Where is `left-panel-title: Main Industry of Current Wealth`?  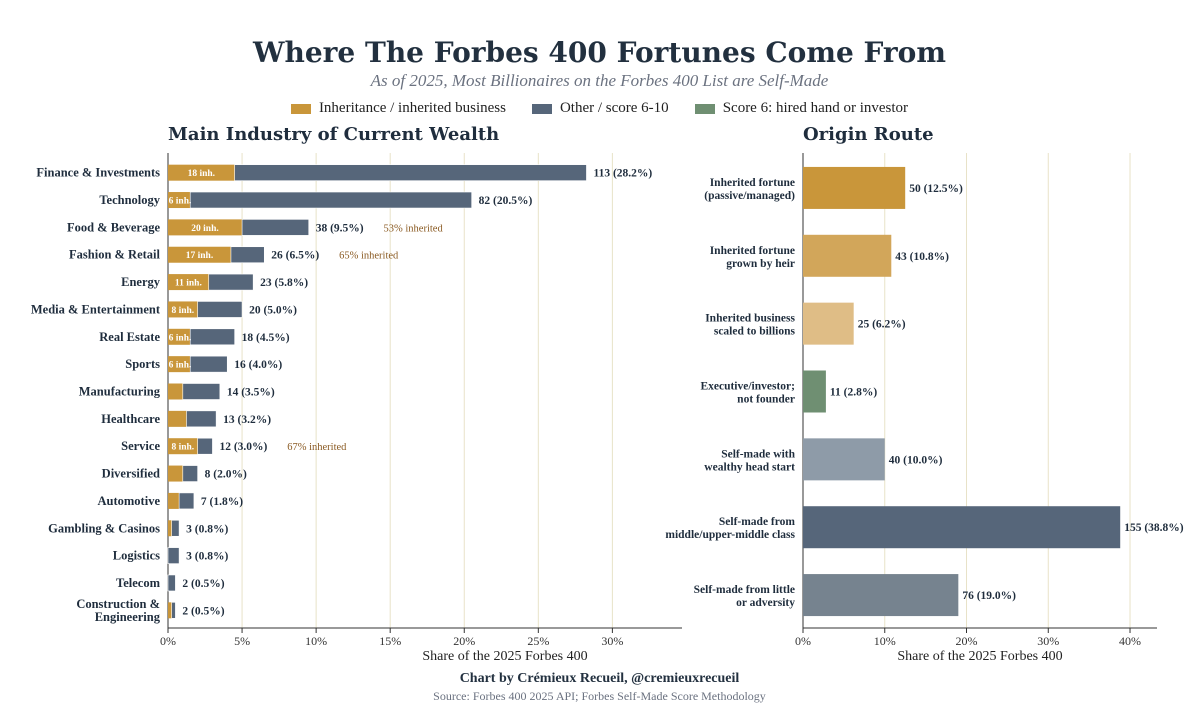
left-panel-title: Main Industry of Current Wealth is located at coordinates (334, 134).